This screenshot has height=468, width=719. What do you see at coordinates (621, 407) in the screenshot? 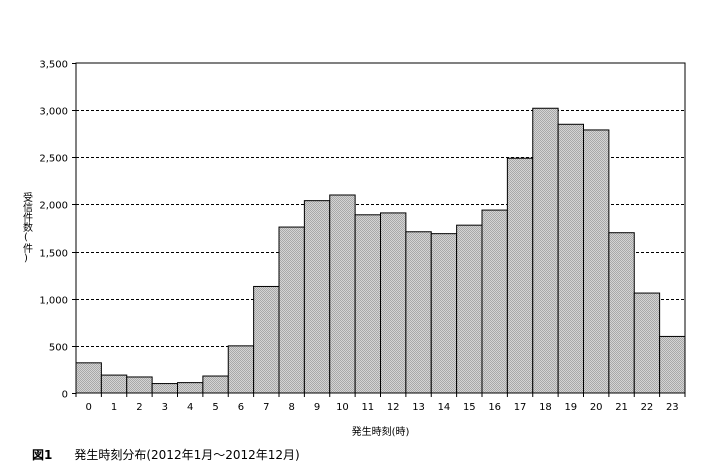
I see `x-tick-label: 21` at bounding box center [621, 407].